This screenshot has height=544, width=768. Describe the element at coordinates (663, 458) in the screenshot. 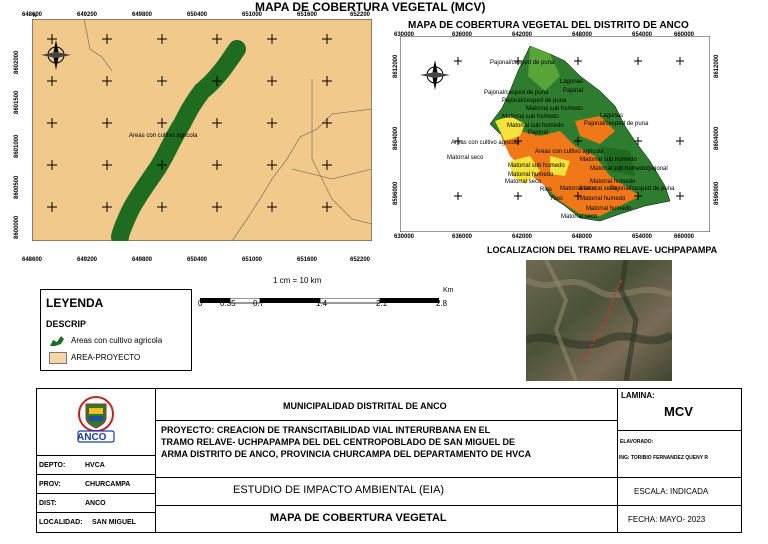

I see `elaborado-value: ING: TORIBIO FERNANDEZ QUENY R` at that location.